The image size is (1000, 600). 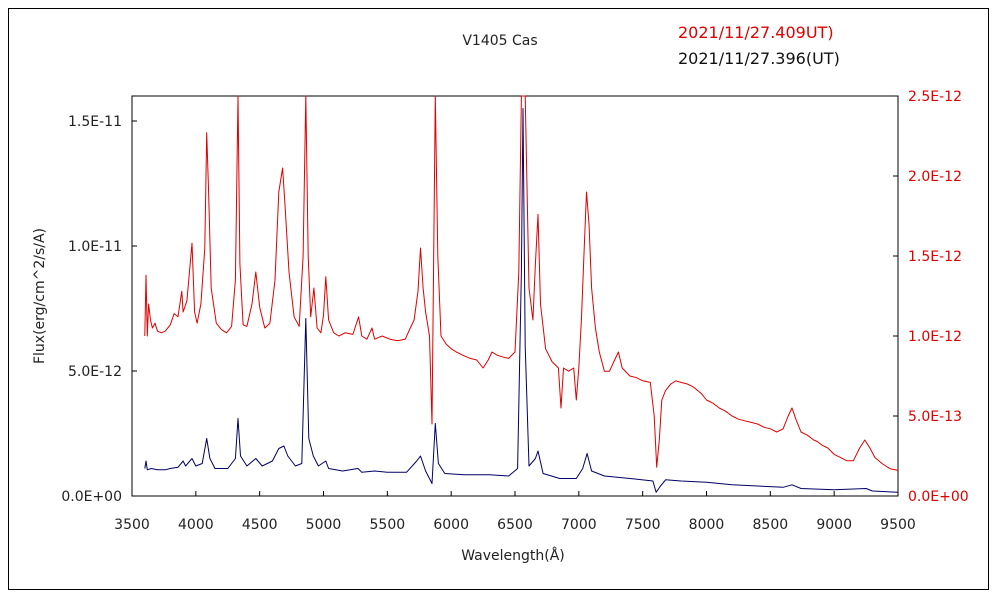 I want to click on y-right-tick-label: 2.5E-12, so click(x=935, y=97).